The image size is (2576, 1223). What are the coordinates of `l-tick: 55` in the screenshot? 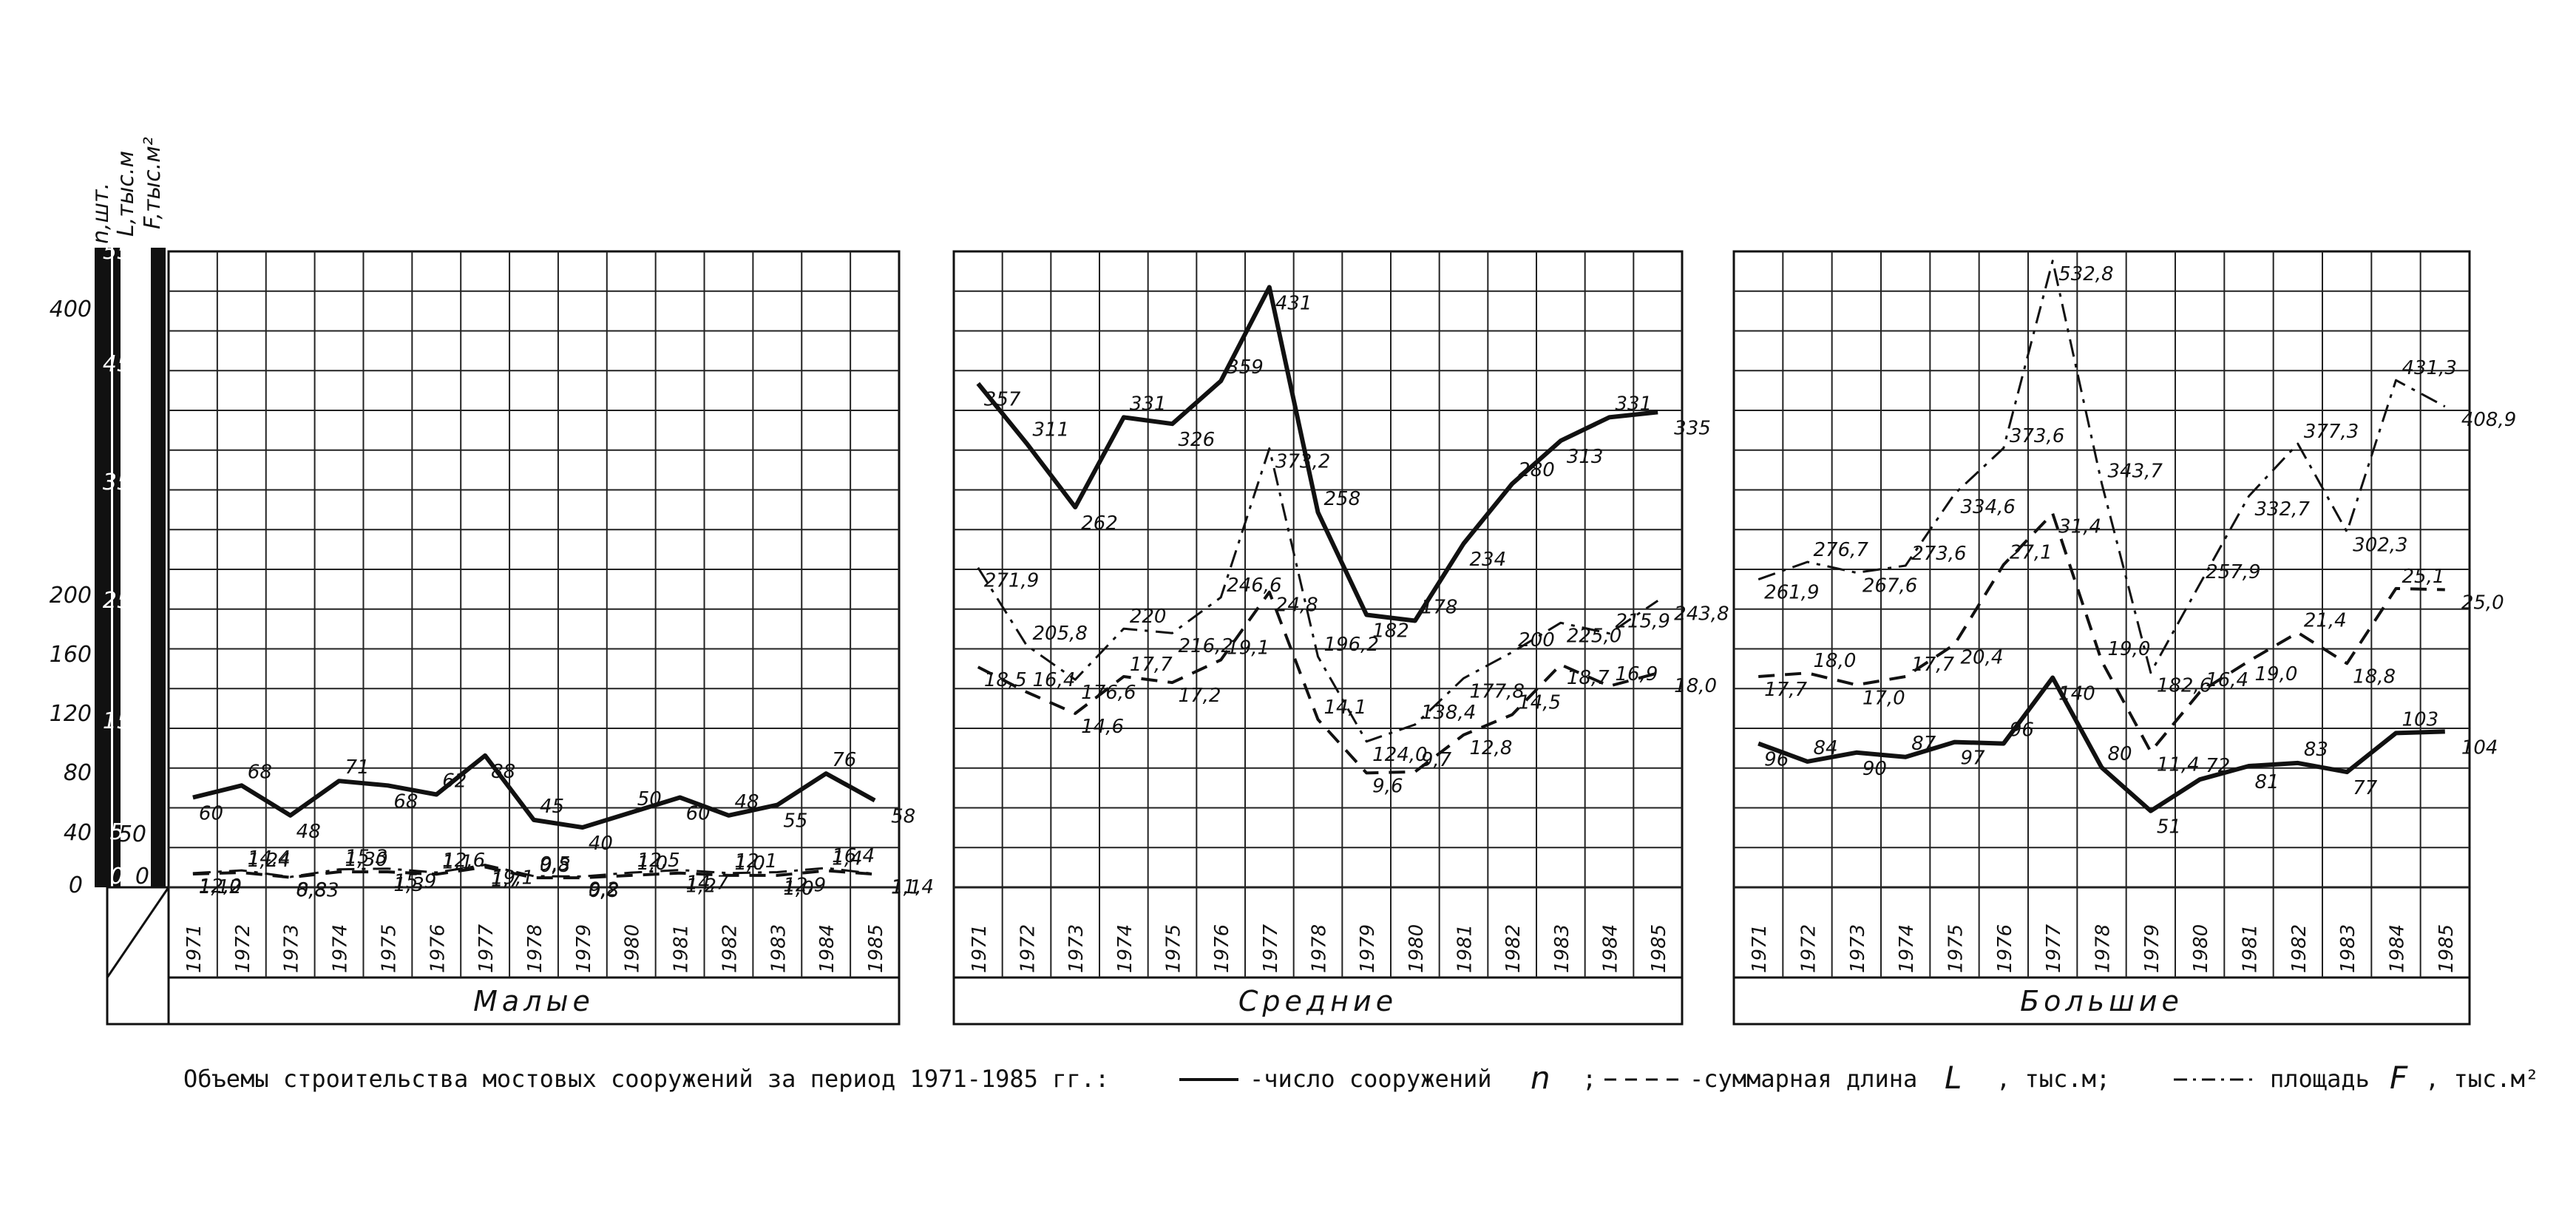 It's located at (117, 252).